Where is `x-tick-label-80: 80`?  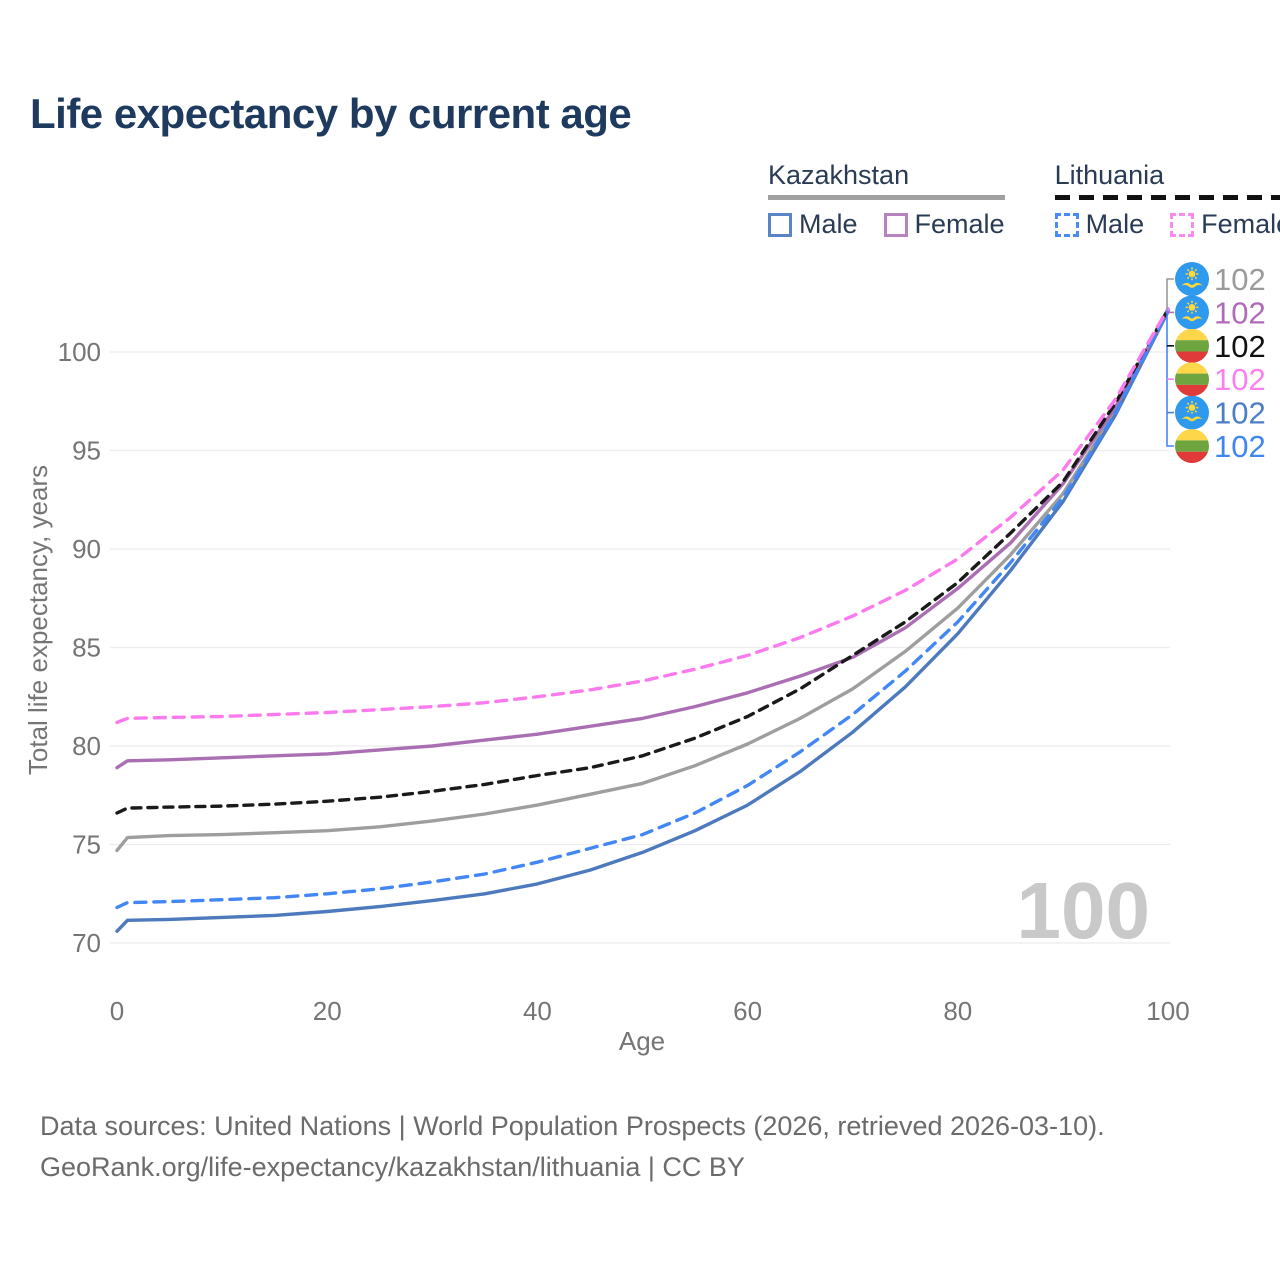 x-tick-label-80: 80 is located at coordinates (957, 1011).